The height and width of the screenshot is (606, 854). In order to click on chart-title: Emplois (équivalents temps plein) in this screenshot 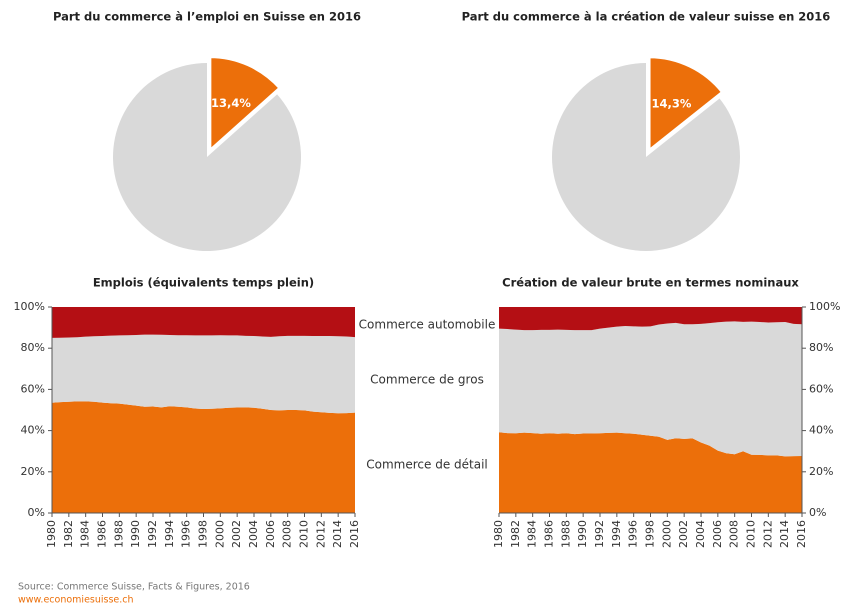, I will do `click(203, 283)`.